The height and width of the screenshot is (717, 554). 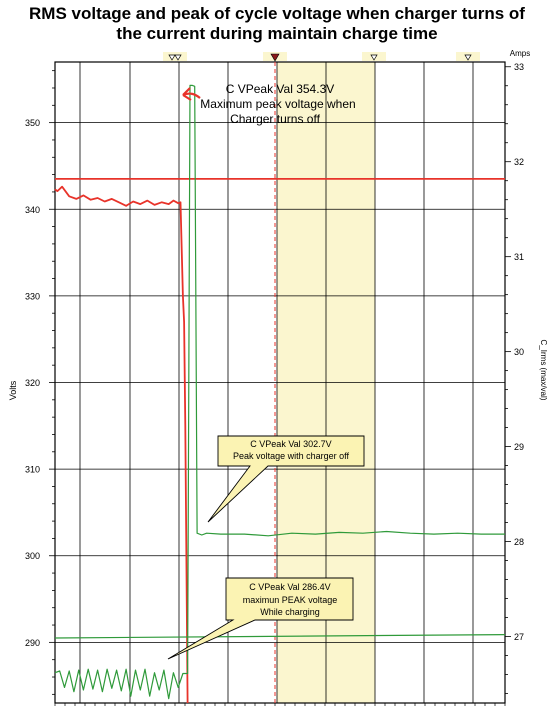 What do you see at coordinates (275, 57) in the screenshot?
I see `cursor-active-marker` at bounding box center [275, 57].